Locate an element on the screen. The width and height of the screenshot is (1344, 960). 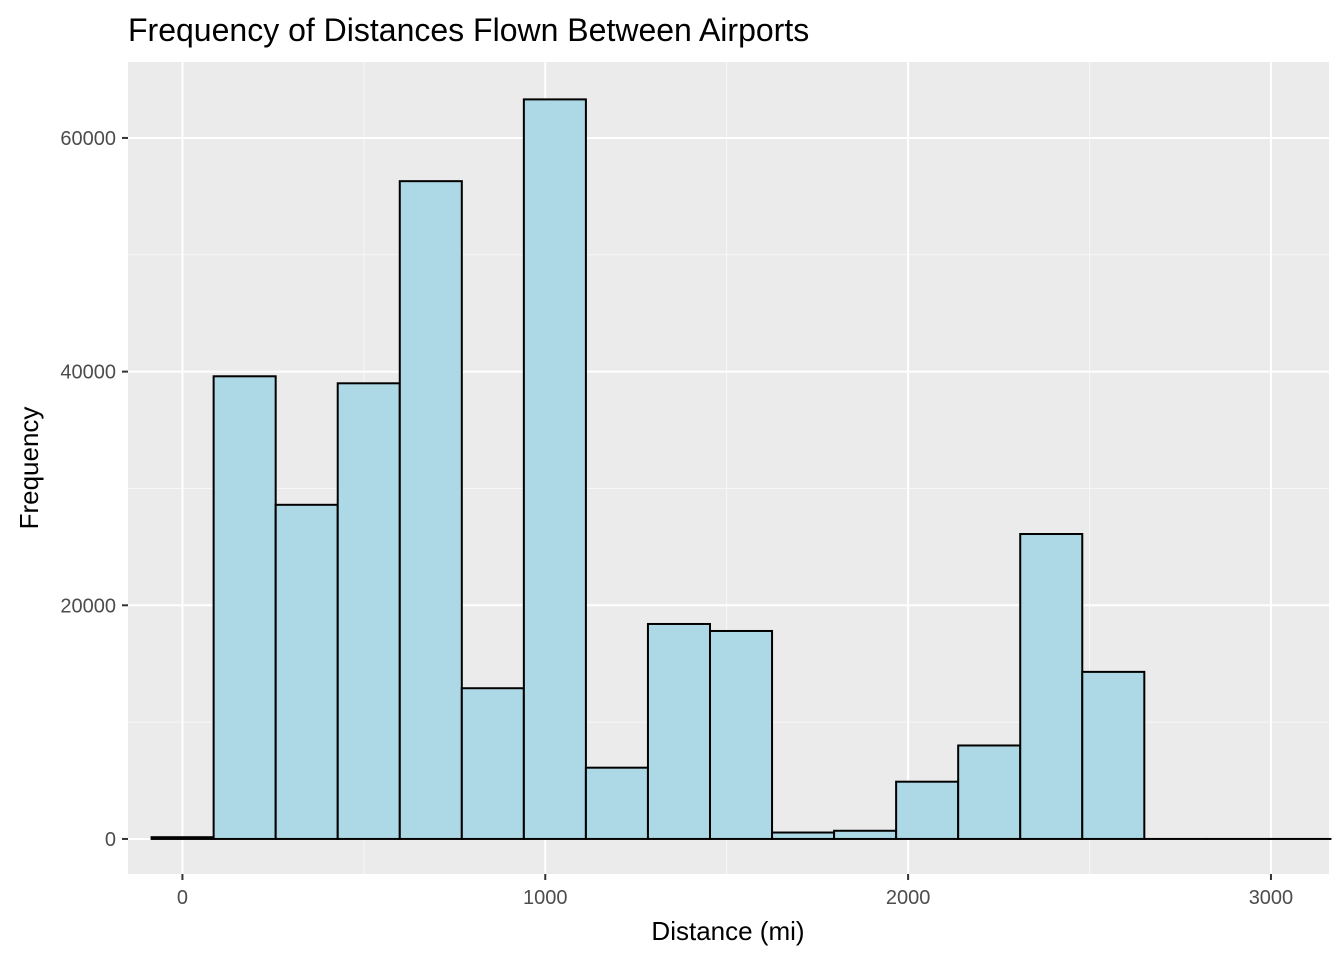
x-axis: 0 1000 2000 3000 is located at coordinates (735, 891).